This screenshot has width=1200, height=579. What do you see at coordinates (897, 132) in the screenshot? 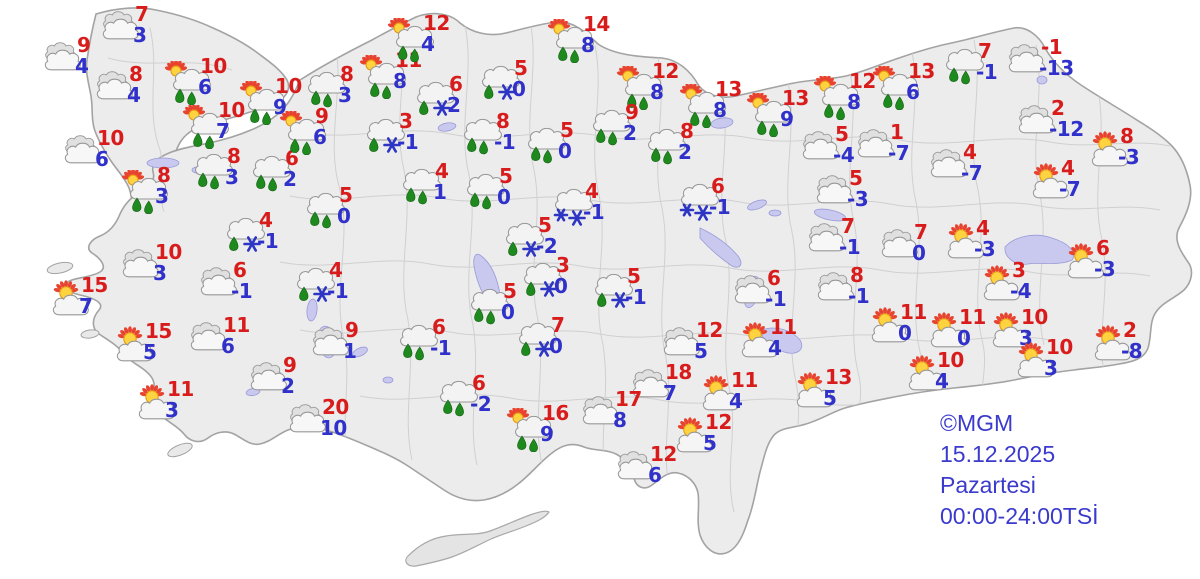
I see `high-temp: 1` at bounding box center [897, 132].